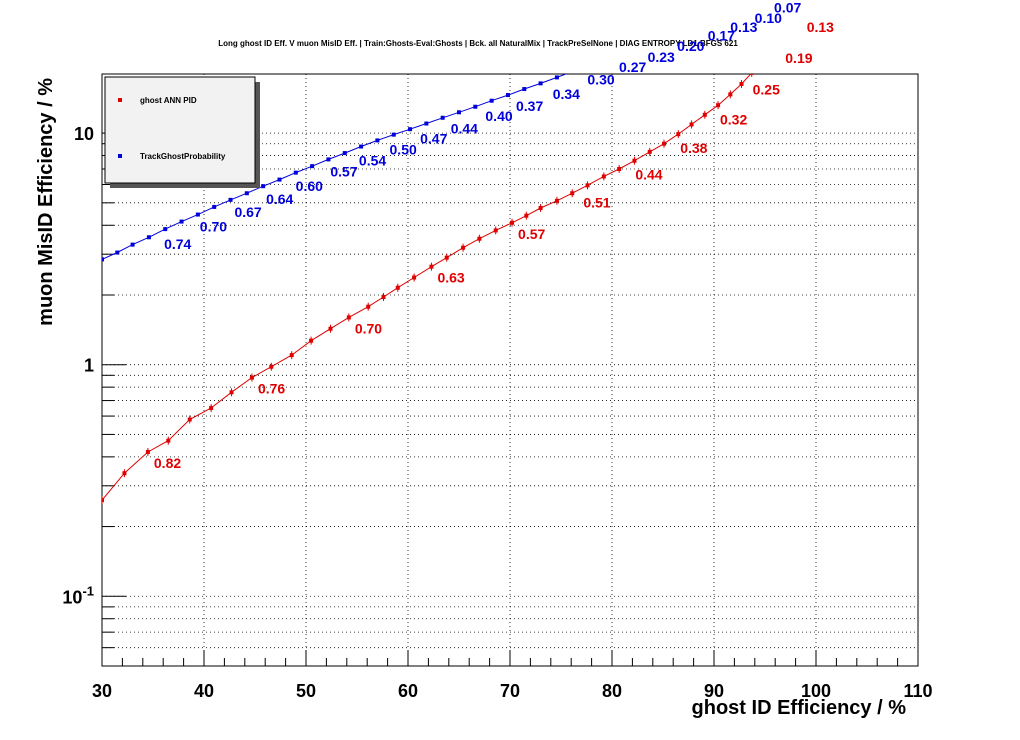  Describe the element at coordinates (271, 389) in the screenshot. I see `cut-label: 0.76` at that location.